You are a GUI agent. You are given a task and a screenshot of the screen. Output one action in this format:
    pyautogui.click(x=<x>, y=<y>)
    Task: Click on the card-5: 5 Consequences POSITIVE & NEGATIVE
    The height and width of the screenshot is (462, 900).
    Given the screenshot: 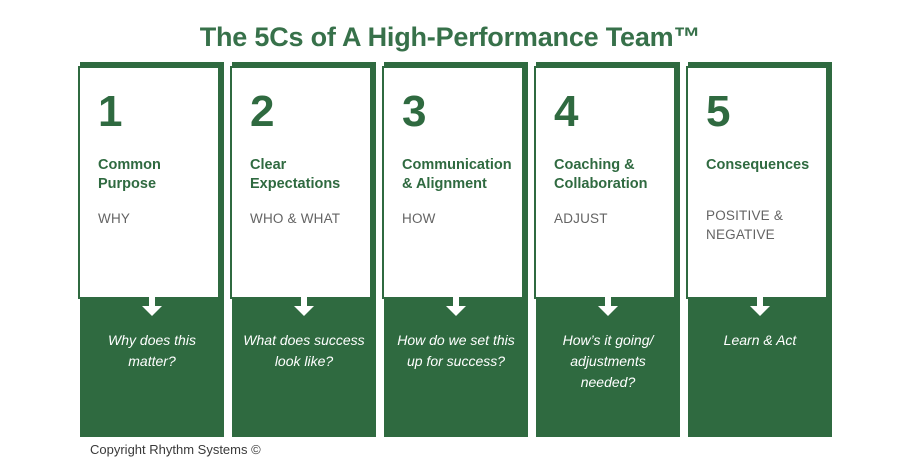 What is the action you would take?
    pyautogui.click(x=757, y=182)
    